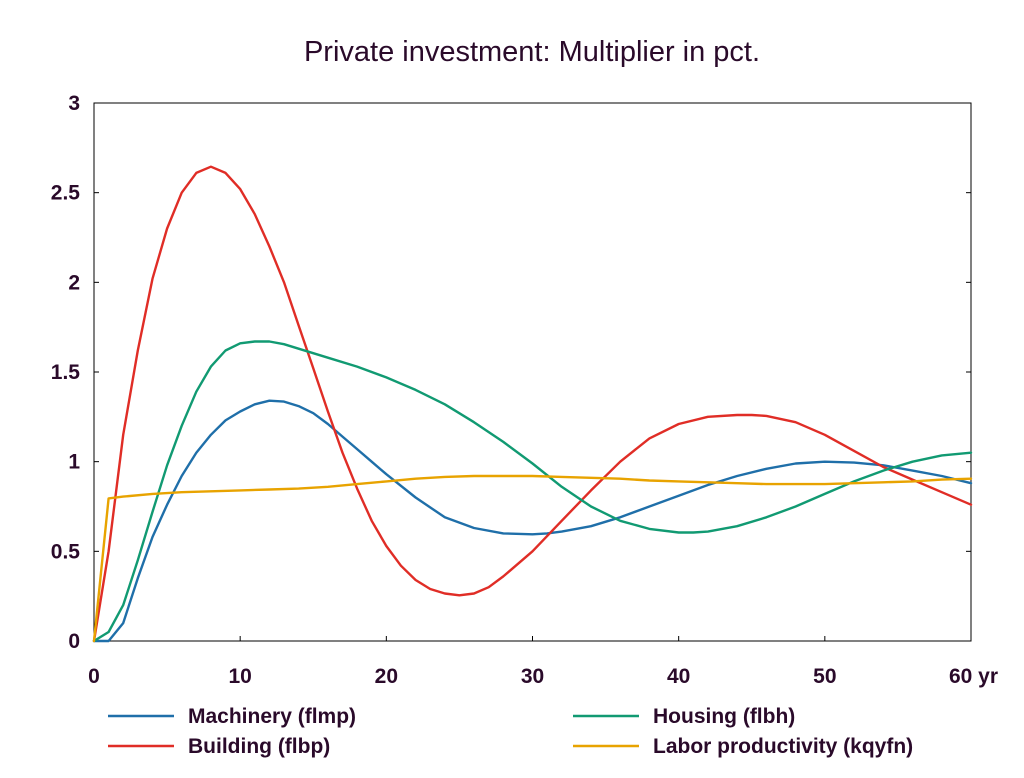 This screenshot has width=1024, height=778. Describe the element at coordinates (532, 52) in the screenshot. I see `chart-title: Private investment: Multiplier in pct.` at that location.